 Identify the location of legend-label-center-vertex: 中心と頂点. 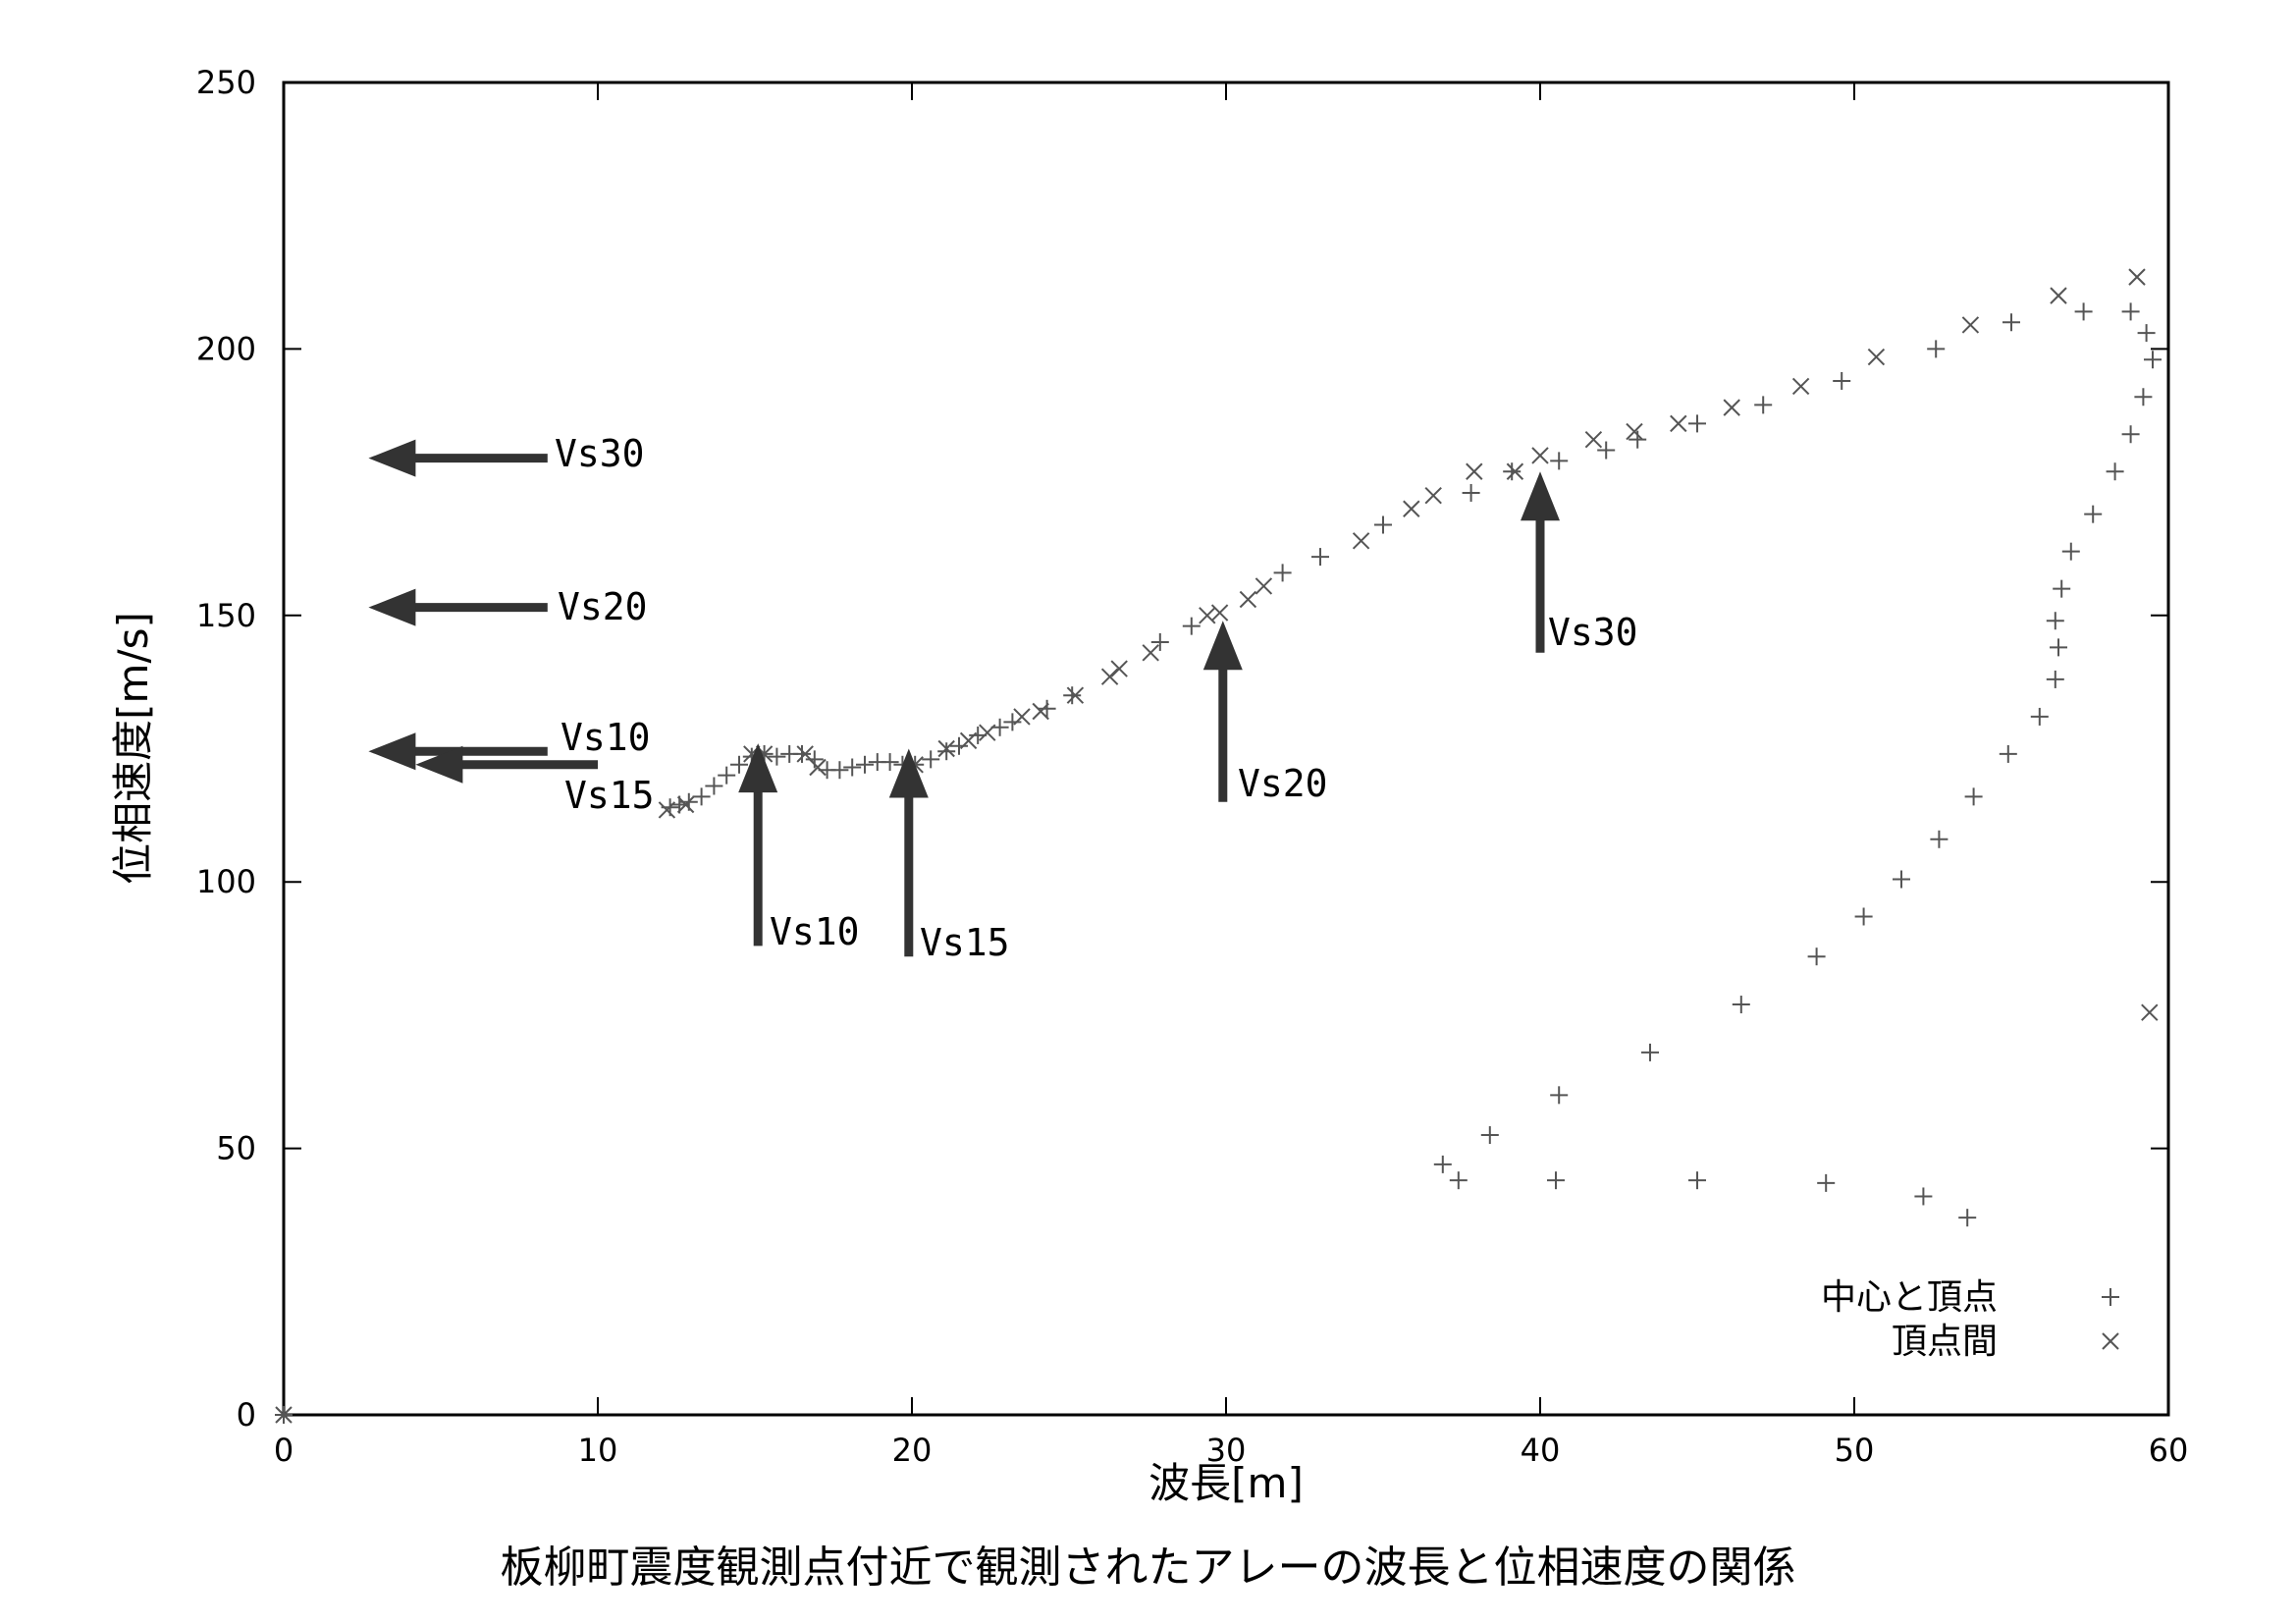
(1909, 1297).